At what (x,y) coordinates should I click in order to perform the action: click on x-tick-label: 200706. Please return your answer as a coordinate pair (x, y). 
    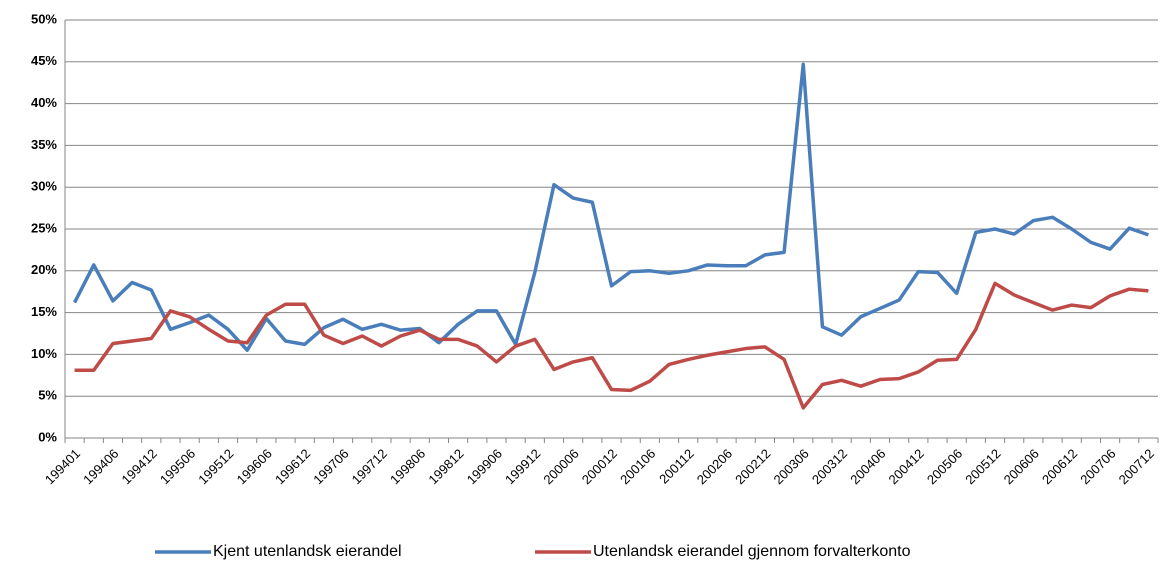
    Looking at the image, I should click on (1097, 466).